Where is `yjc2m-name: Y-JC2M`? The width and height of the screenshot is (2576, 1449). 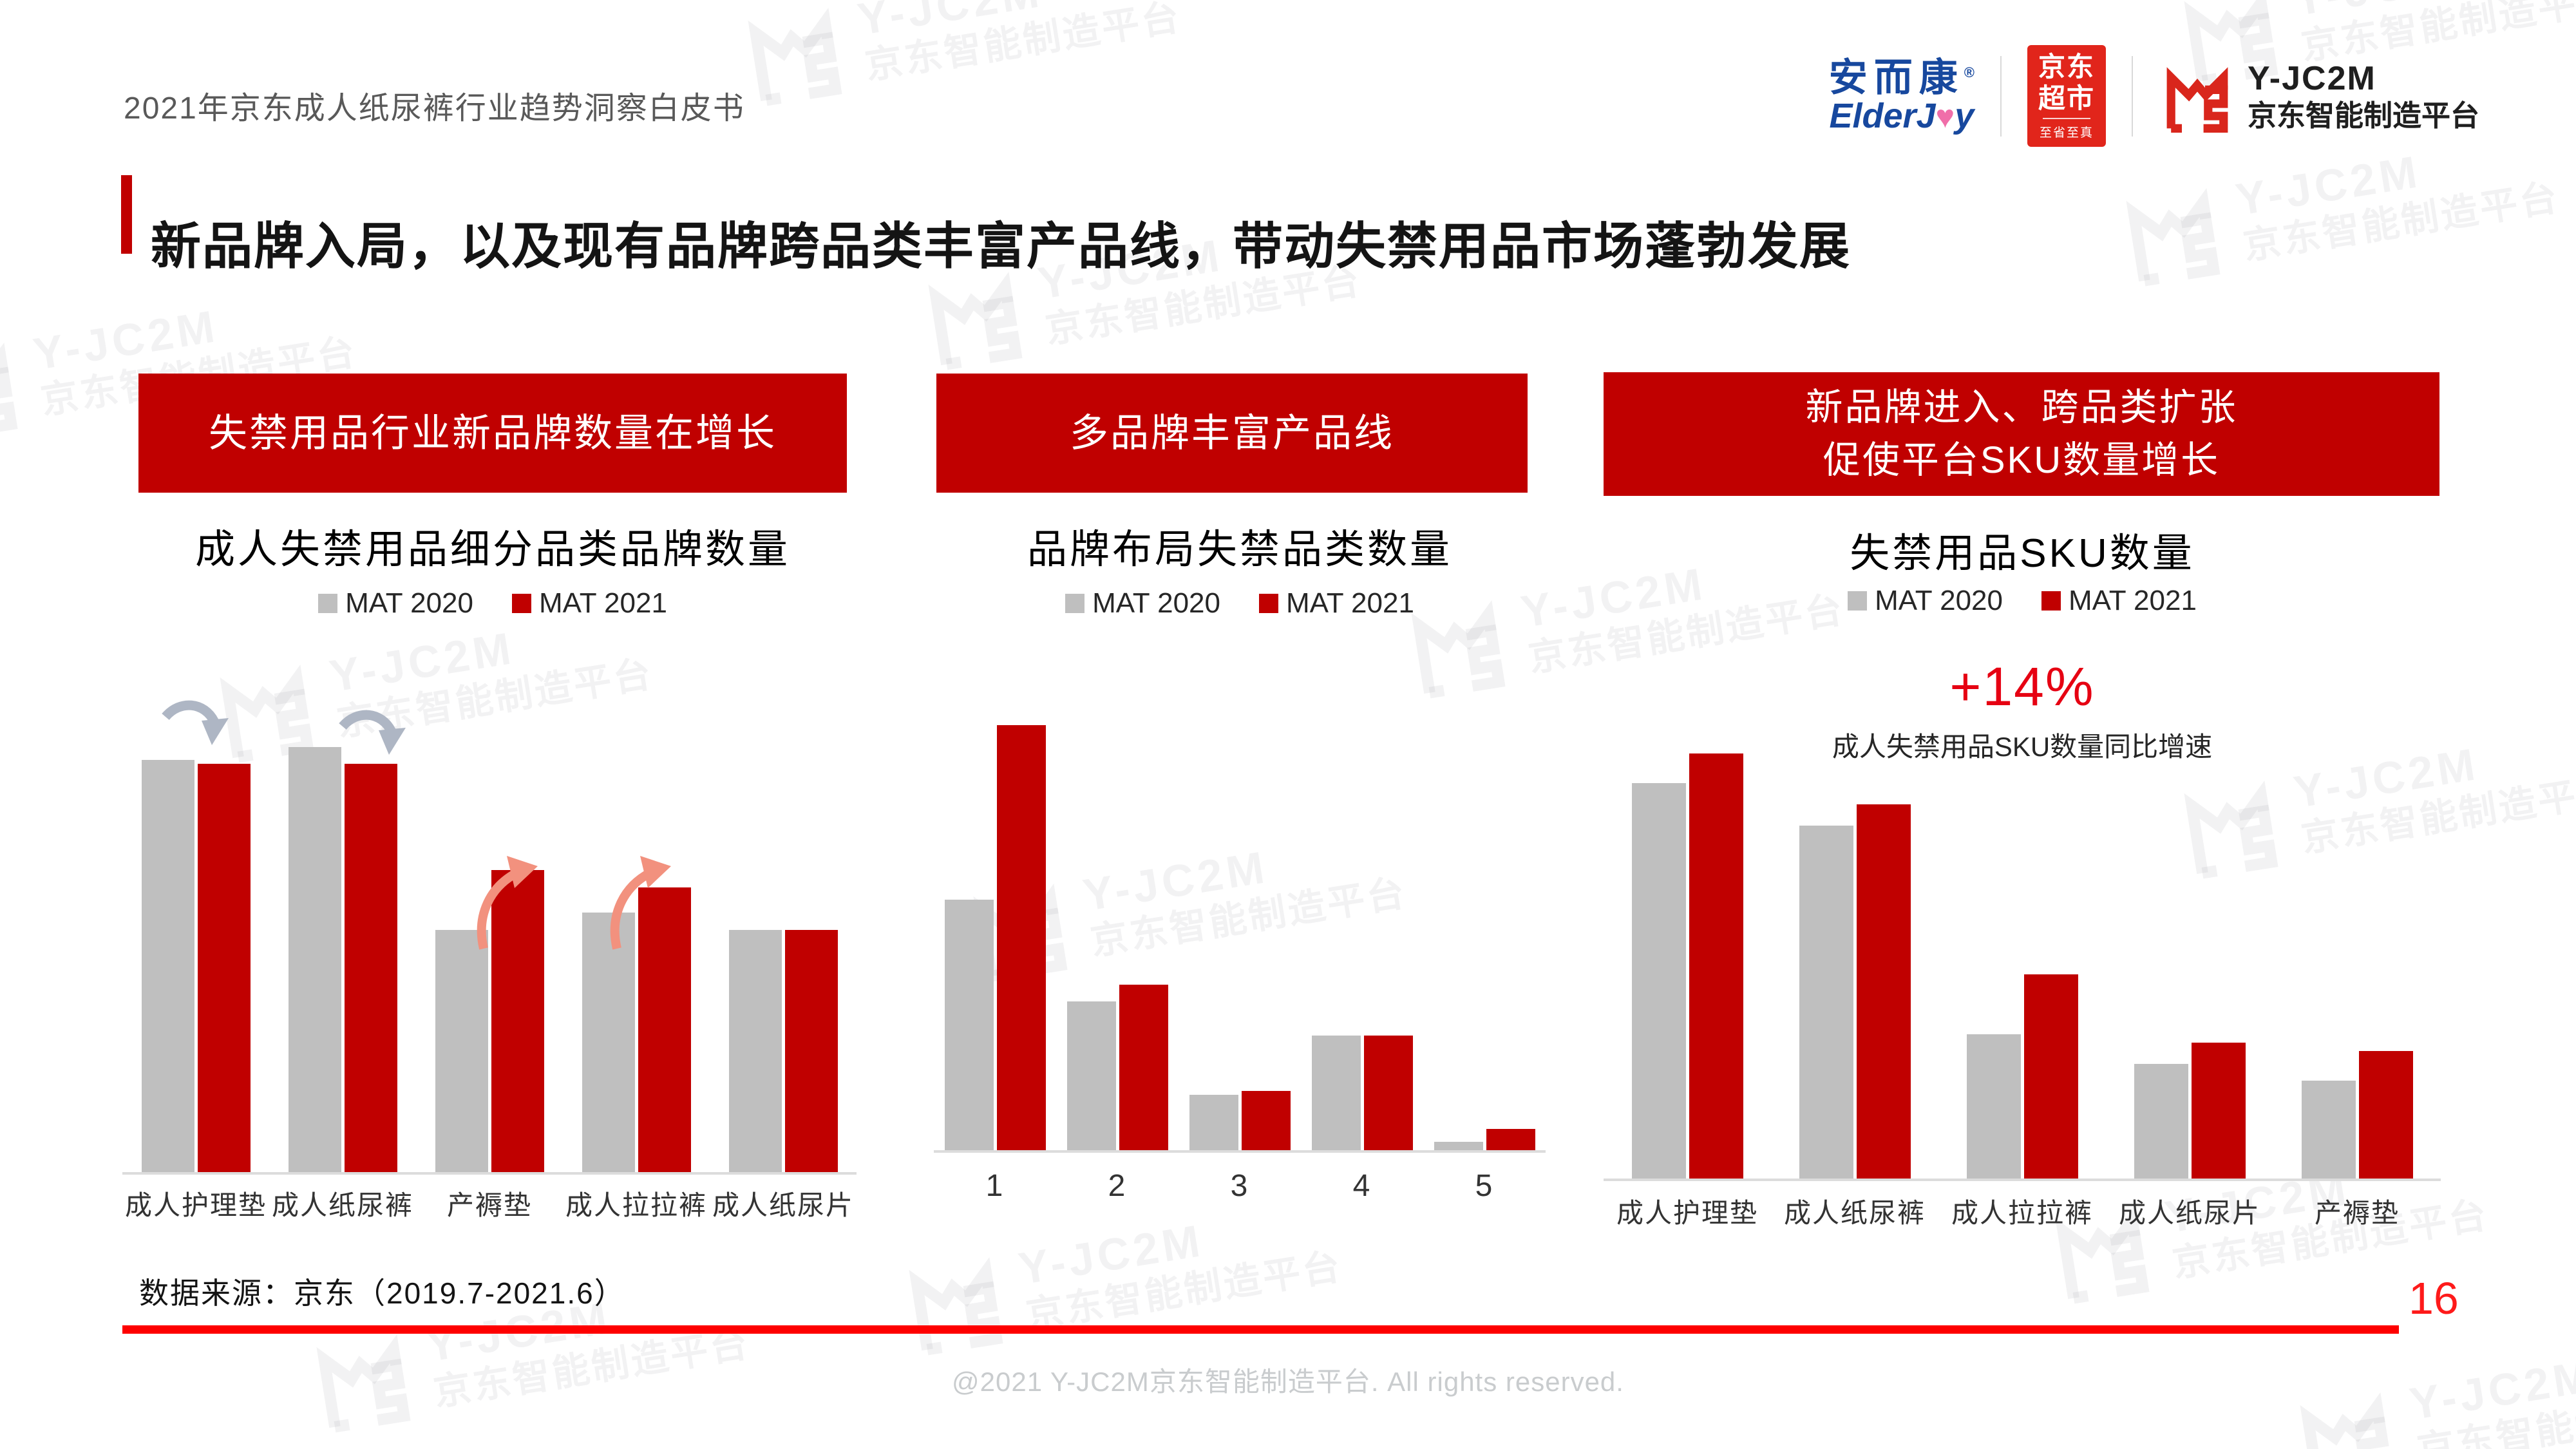 yjc2m-name: Y-JC2M is located at coordinates (2311, 78).